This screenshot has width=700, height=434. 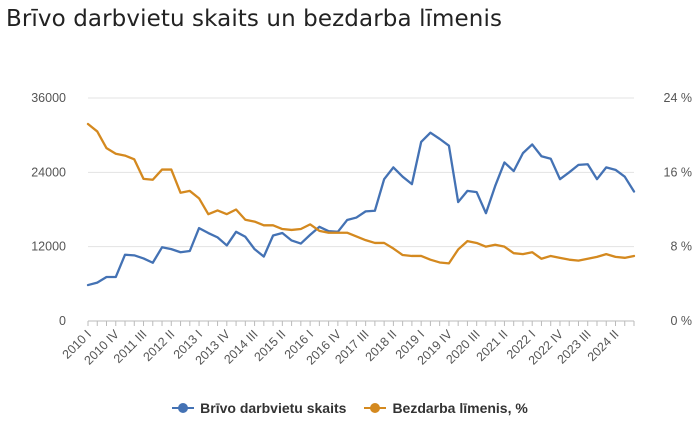 I want to click on left-axis-ticks: 0 12000 24000 36000, so click(x=48, y=209).